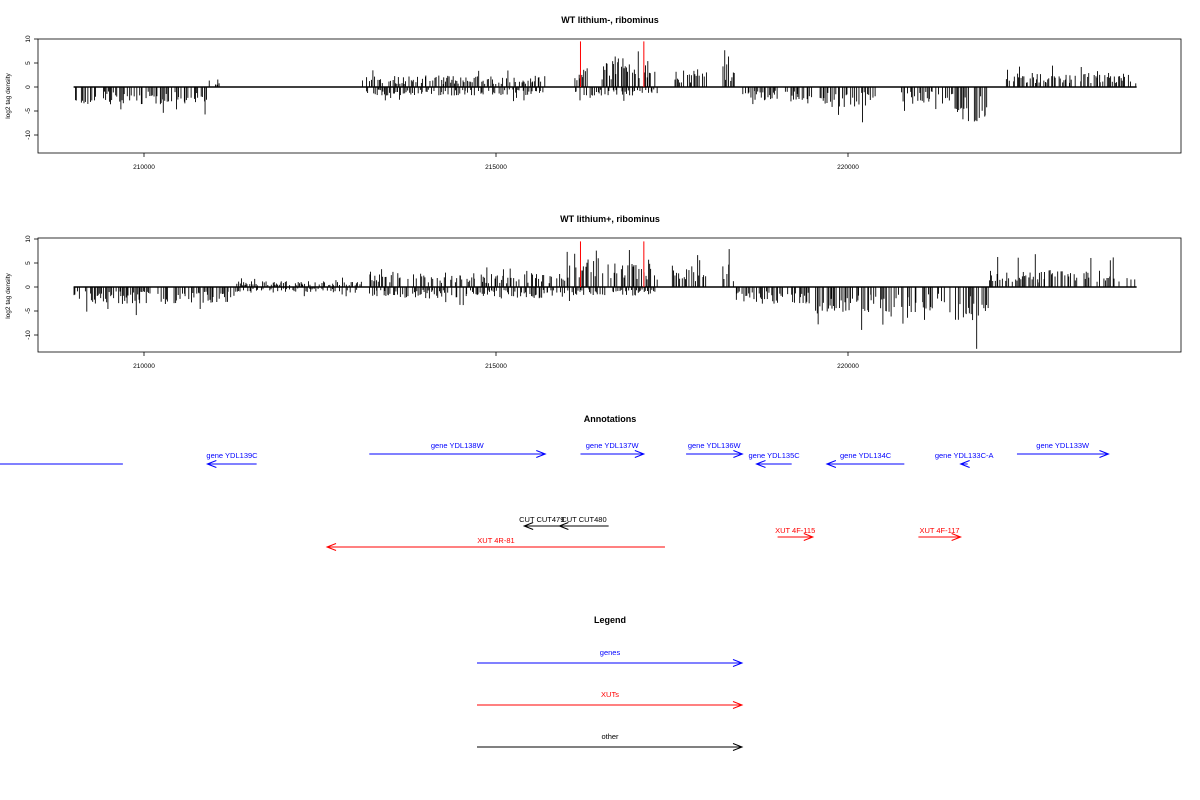  I want to click on feature-label: gene YDL134C, so click(866, 455).